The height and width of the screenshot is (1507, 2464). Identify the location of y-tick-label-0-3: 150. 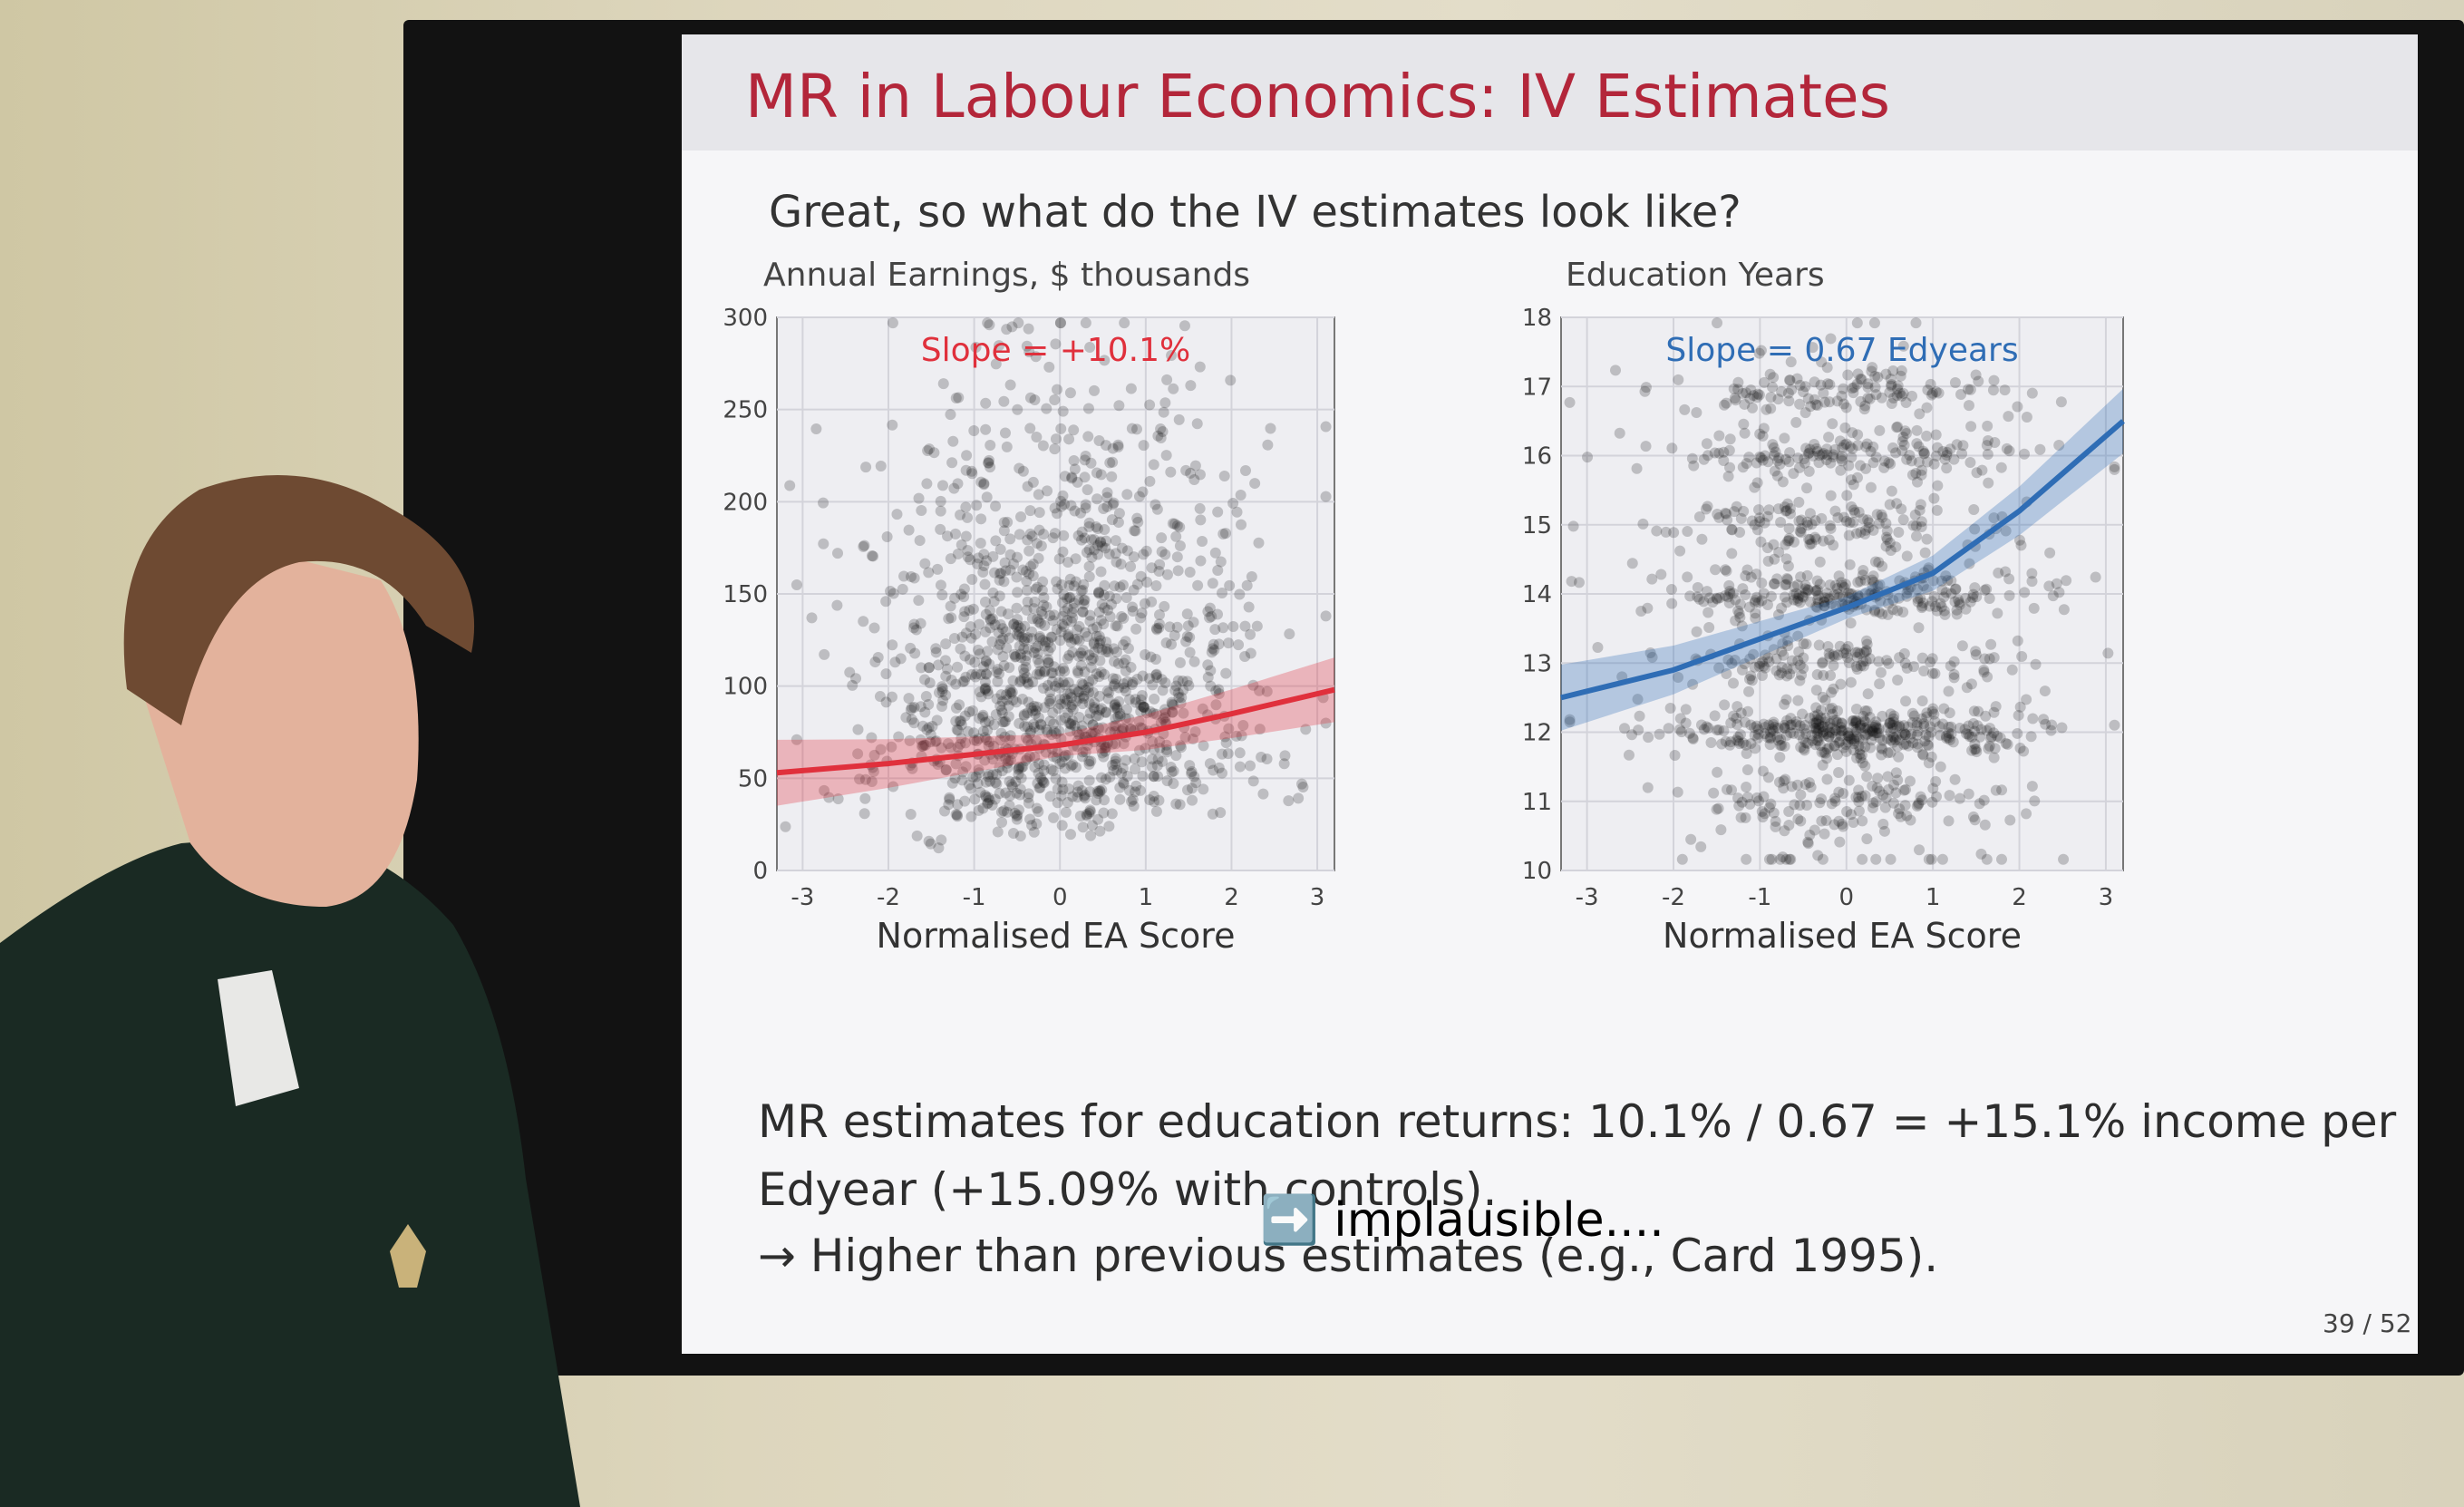
(745, 594).